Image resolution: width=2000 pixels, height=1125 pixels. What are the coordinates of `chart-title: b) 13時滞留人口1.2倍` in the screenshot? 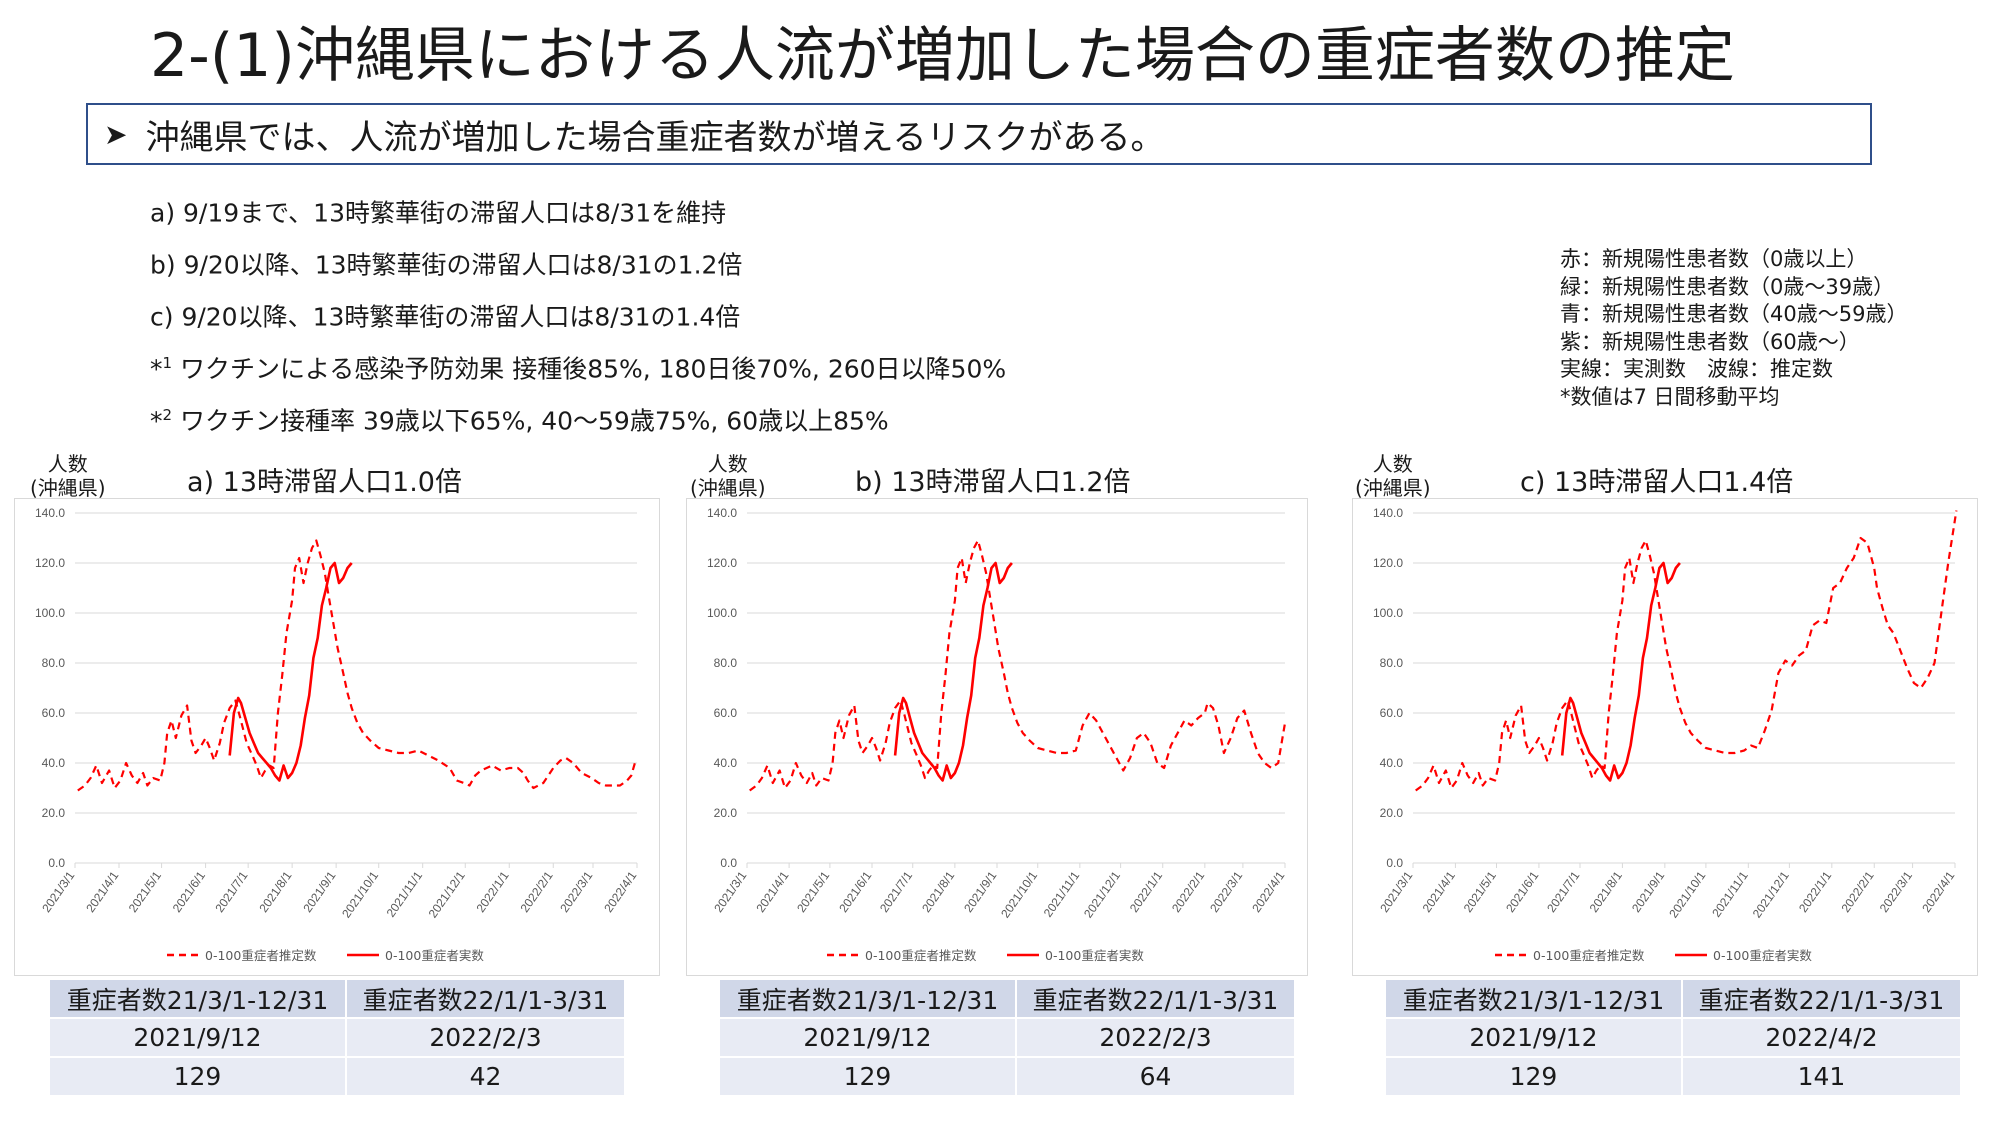 It's located at (993, 482).